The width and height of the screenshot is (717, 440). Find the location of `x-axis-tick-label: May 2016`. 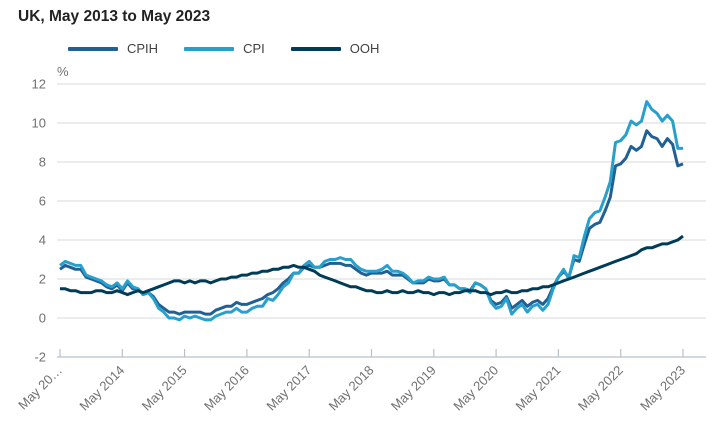

x-axis-tick-label: May 2016 is located at coordinates (226, 388).